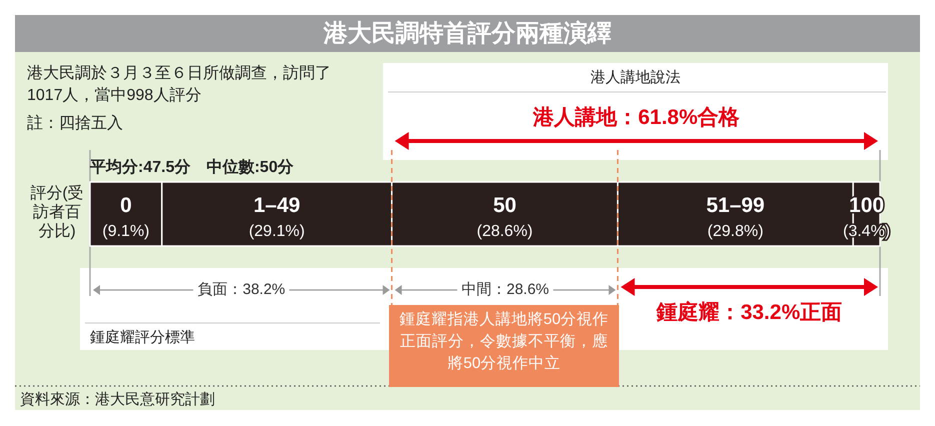  Describe the element at coordinates (636, 118) in the screenshot. I see `annotation: 港人講地：61.8%合格` at that location.